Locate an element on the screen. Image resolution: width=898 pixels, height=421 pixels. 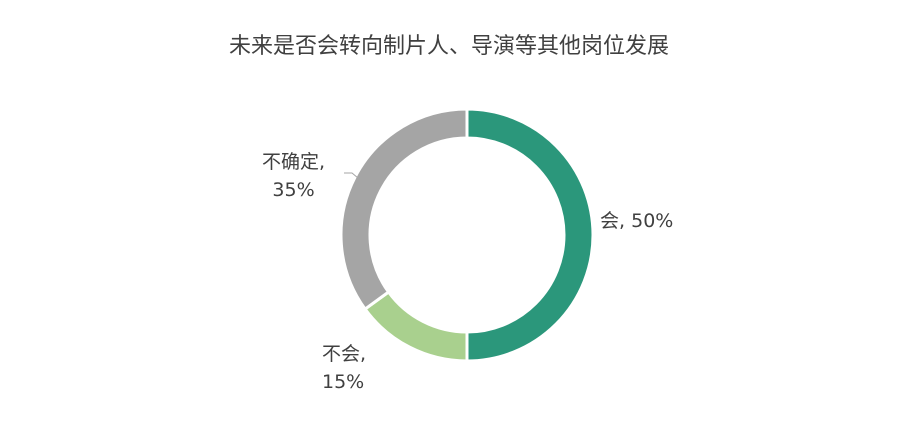
data-label-buhui: 不会, 15% is located at coordinates (344, 368).